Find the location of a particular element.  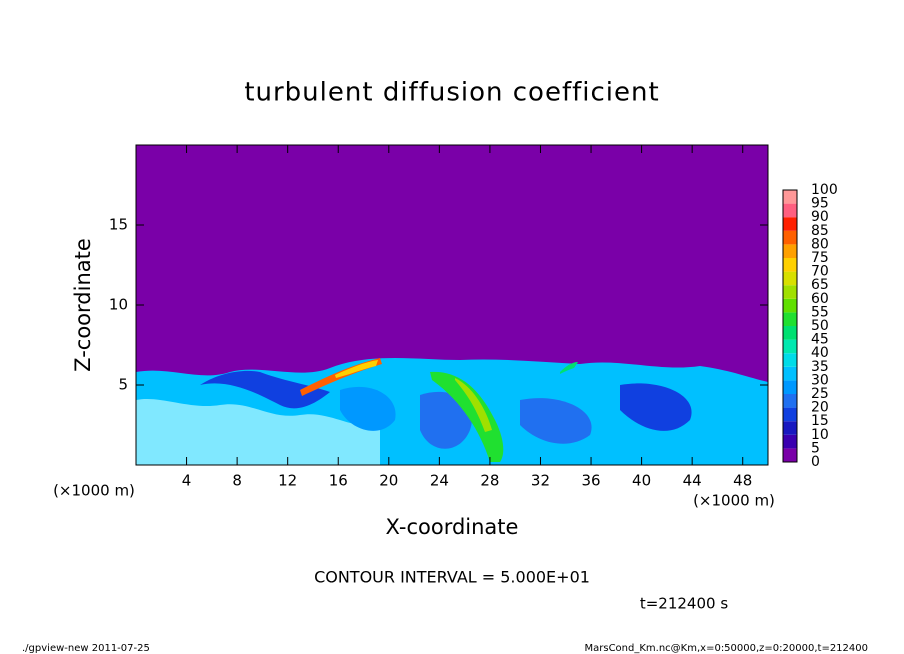

colorbar-label: 80 is located at coordinates (820, 244).